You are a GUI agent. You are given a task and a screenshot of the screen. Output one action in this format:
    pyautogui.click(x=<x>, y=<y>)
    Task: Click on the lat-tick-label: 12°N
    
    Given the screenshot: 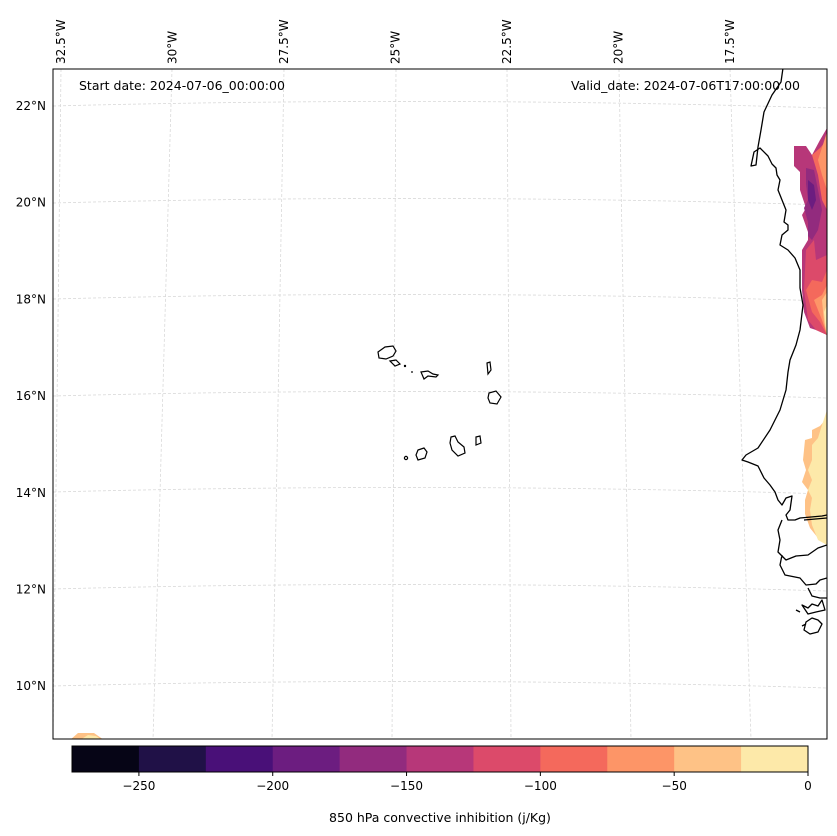 What is the action you would take?
    pyautogui.click(x=31, y=590)
    